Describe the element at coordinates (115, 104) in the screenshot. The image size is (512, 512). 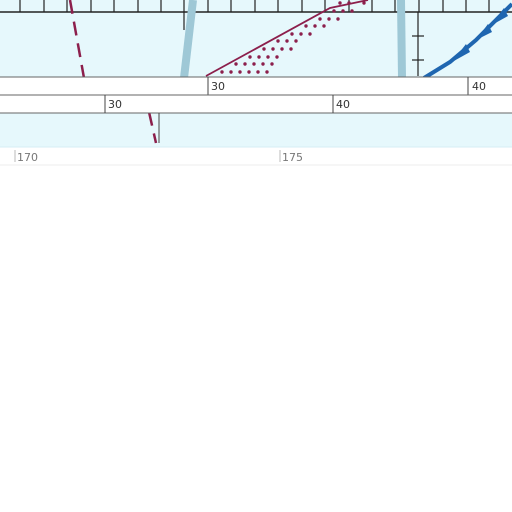
I see `lower-band-label-30: 30` at that location.